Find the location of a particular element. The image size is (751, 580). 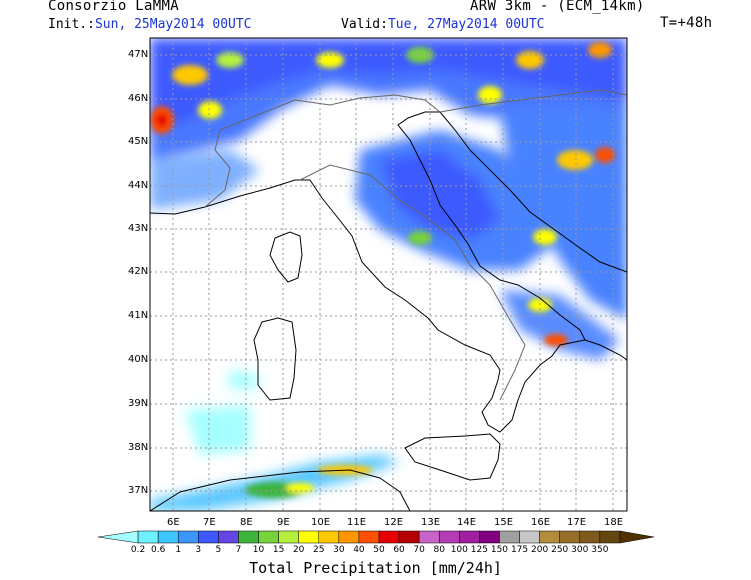

valid-value: Tue, 27May2014 00UTC is located at coordinates (466, 24).